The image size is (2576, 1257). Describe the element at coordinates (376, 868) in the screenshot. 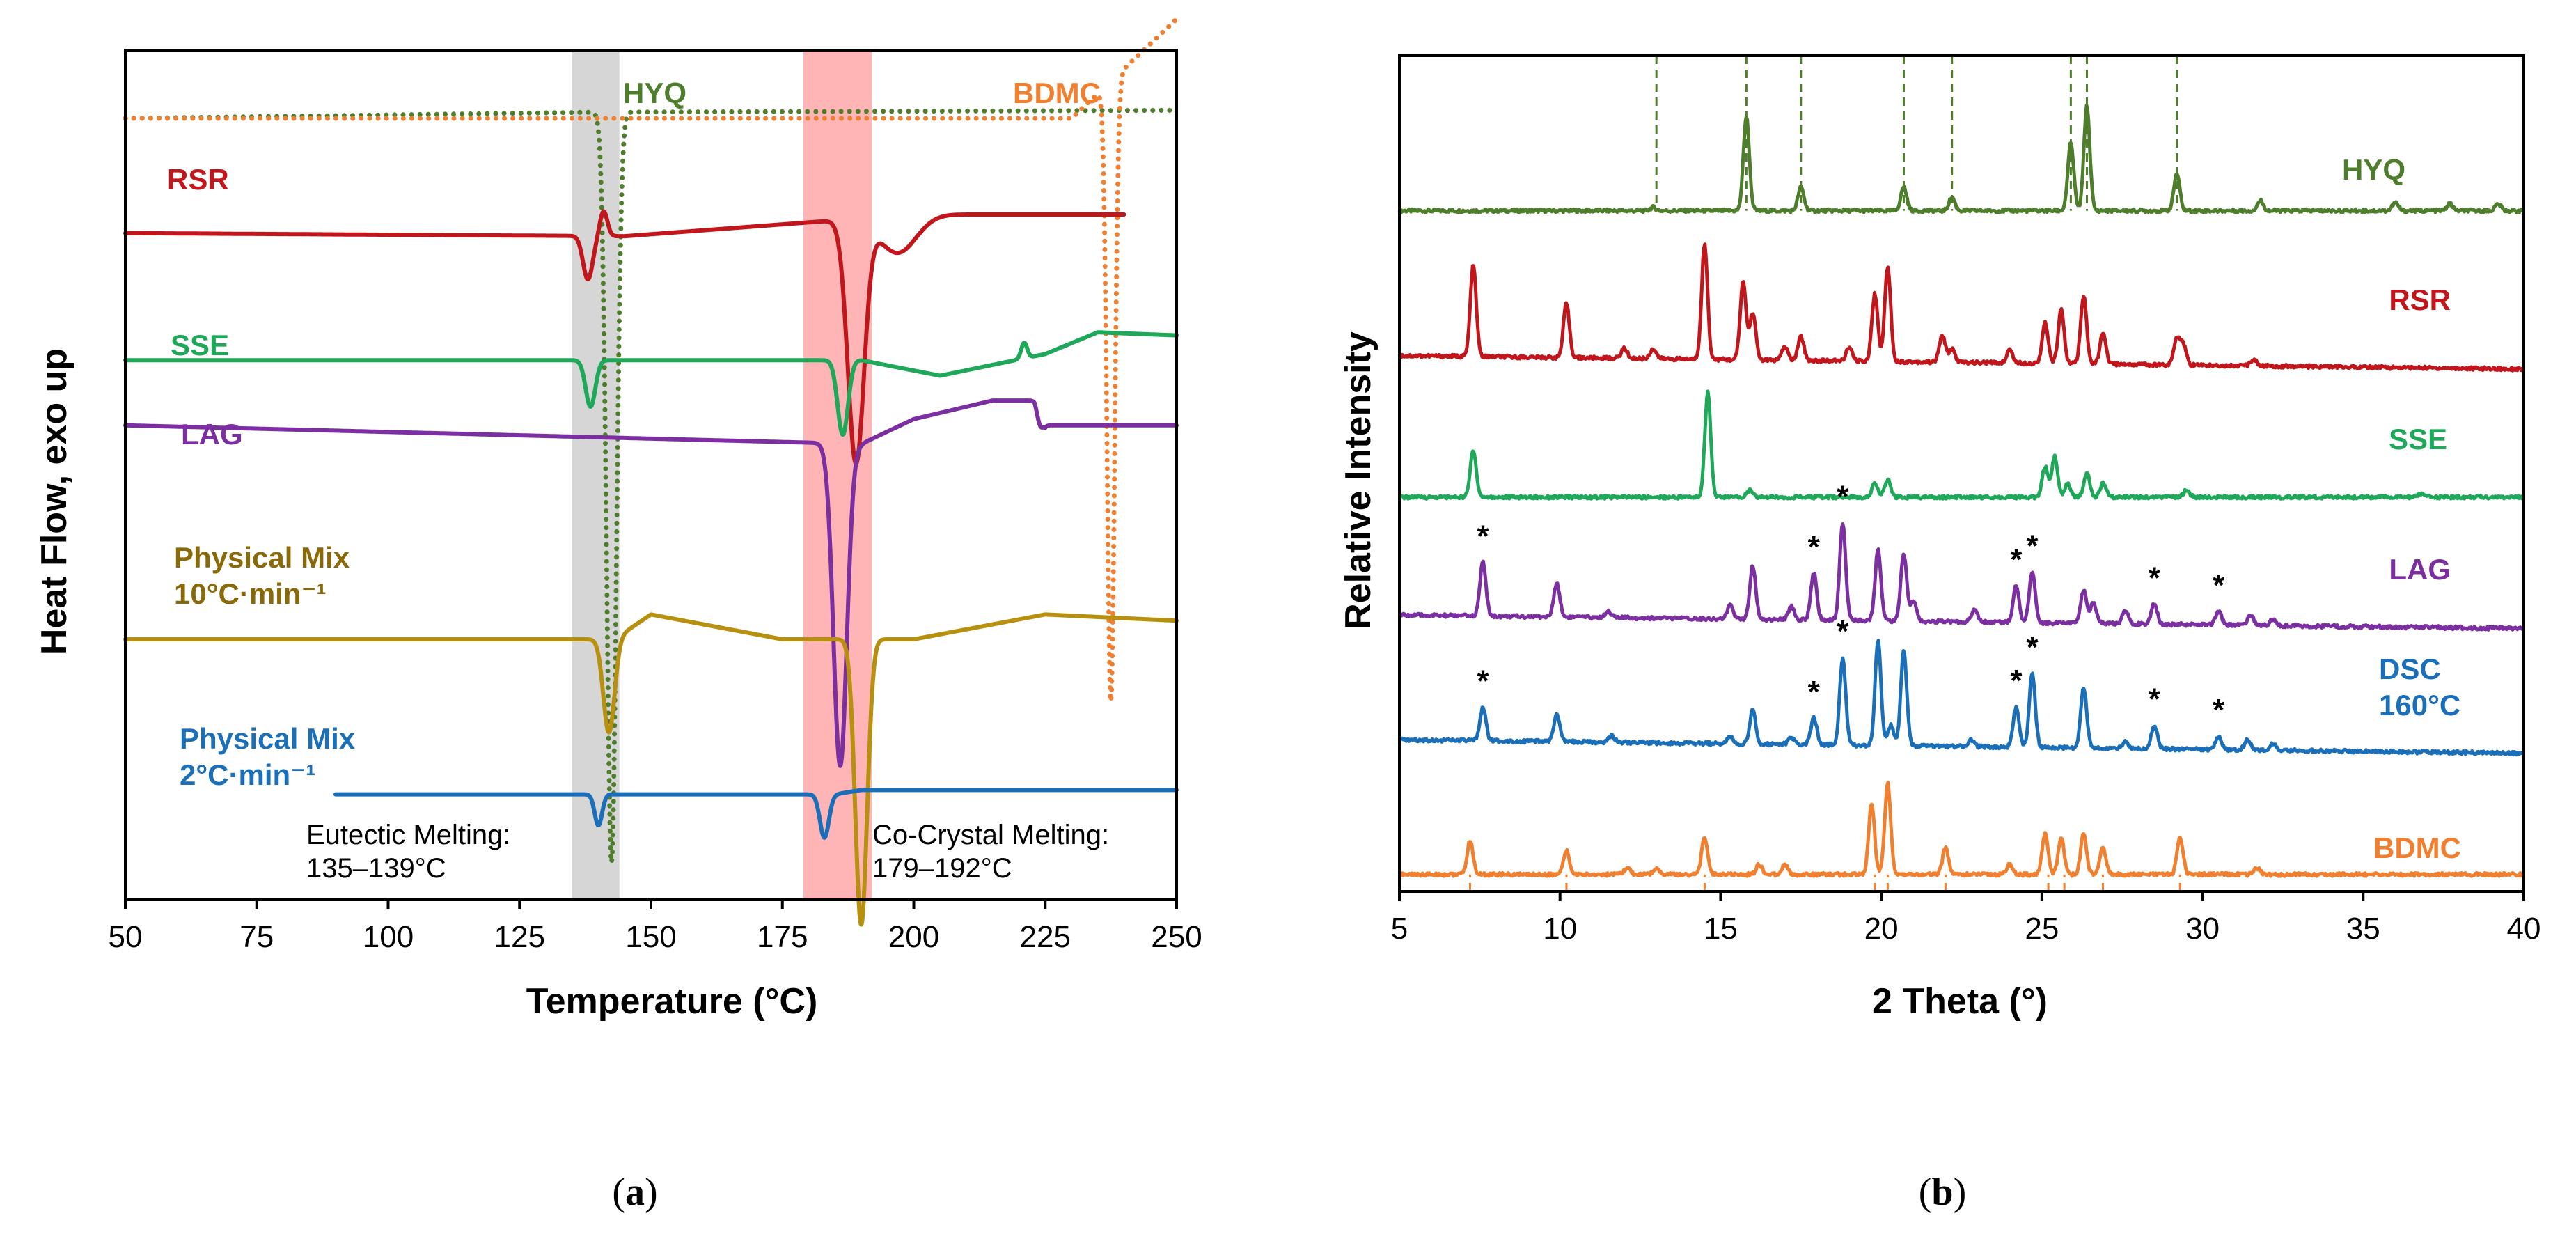

I see `eutectic-melting-line-2: 135–139°C` at that location.